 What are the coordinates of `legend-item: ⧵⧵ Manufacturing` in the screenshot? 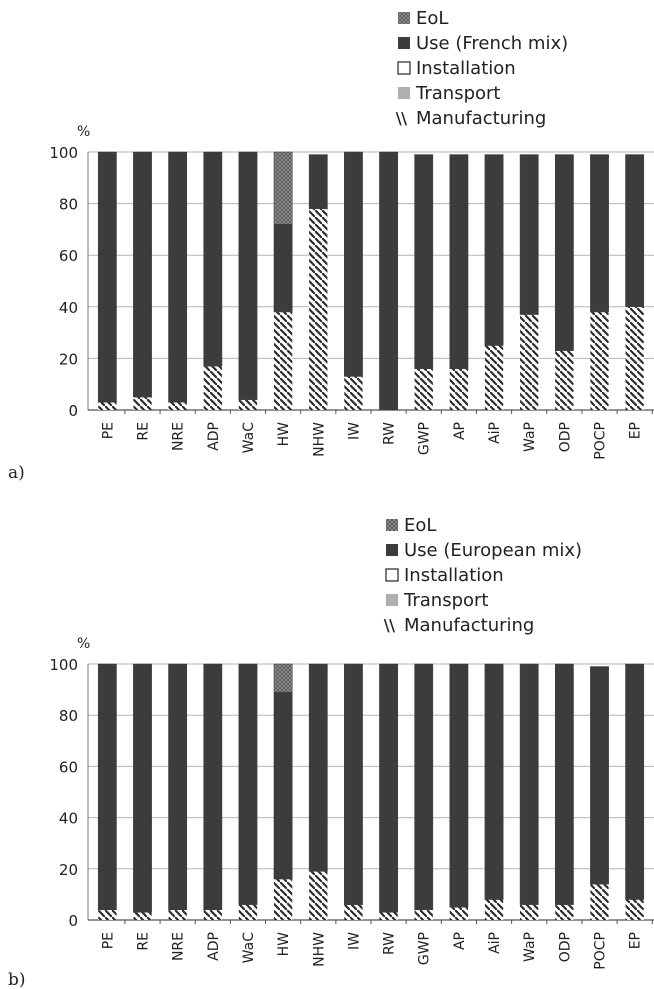 It's located at (458, 626).